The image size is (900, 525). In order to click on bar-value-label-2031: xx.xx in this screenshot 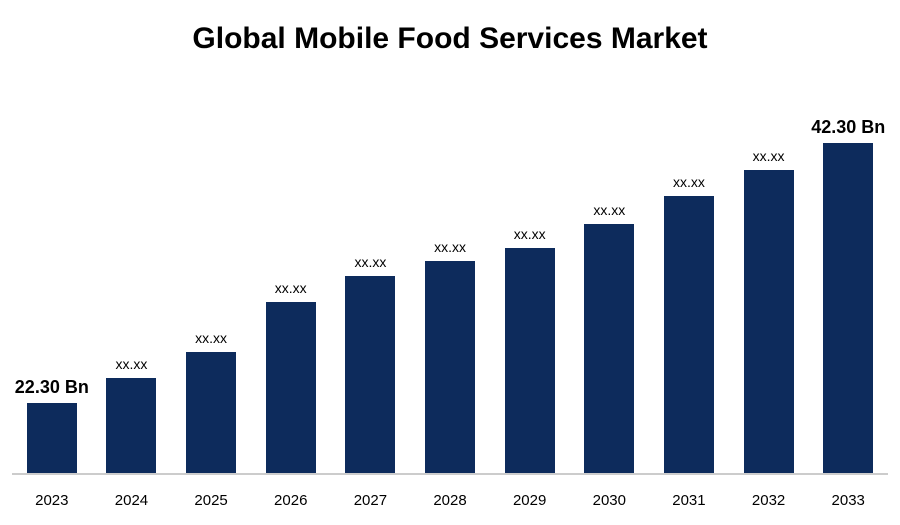, I will do `click(689, 182)`.